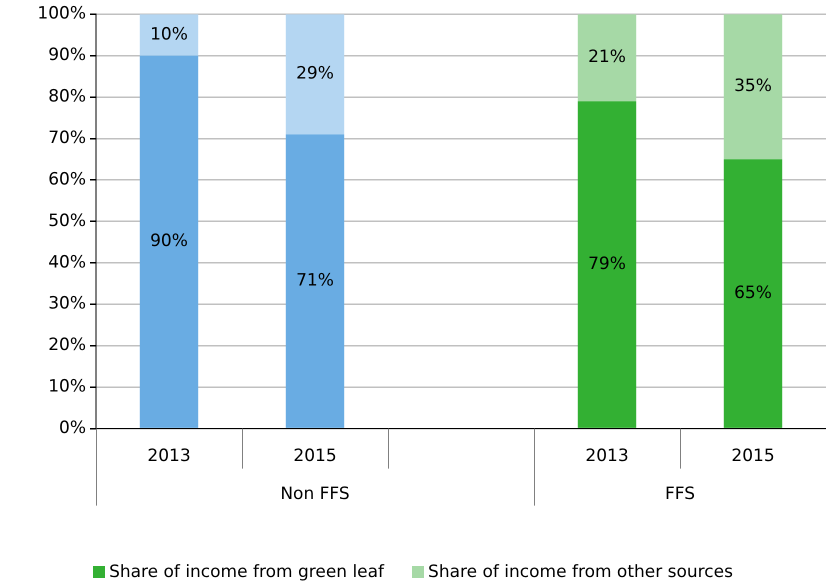 This screenshot has width=826, height=585. I want to click on y-tick-label: 10%, so click(67, 386).